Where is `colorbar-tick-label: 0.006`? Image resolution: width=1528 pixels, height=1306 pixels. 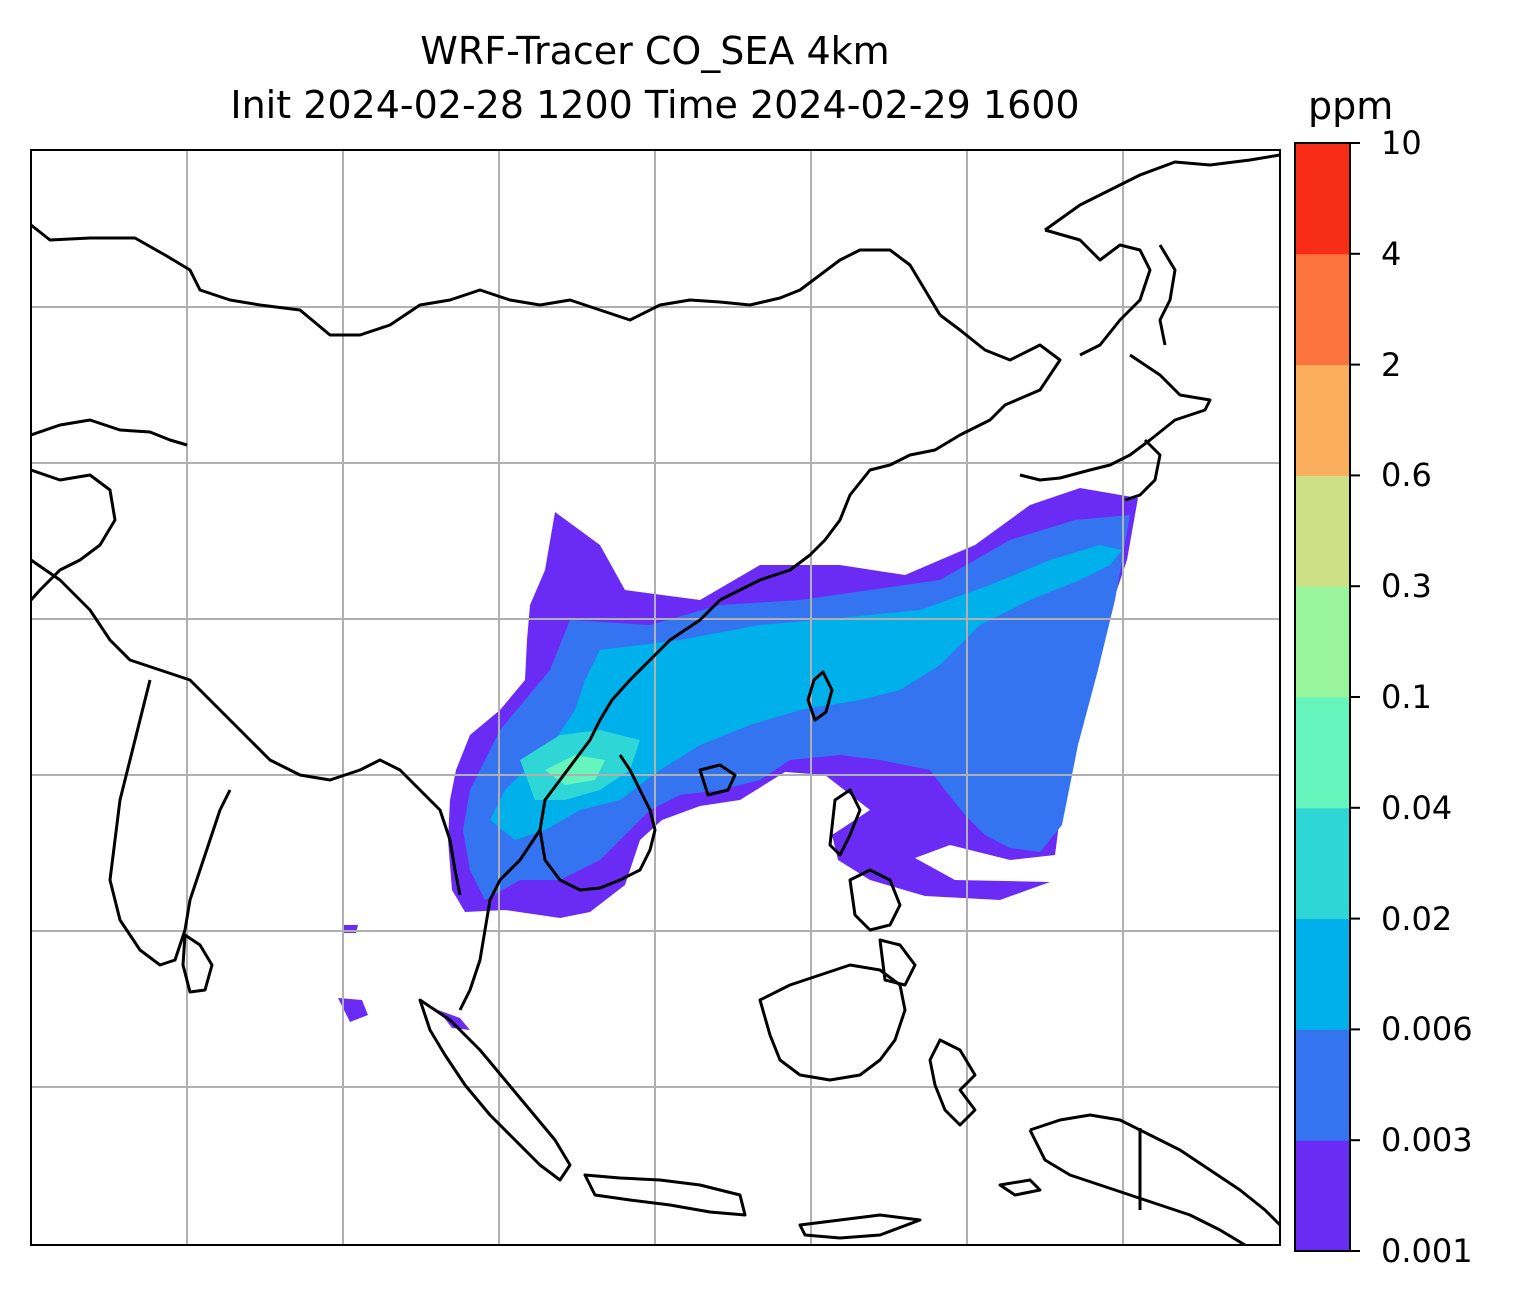 colorbar-tick-label: 0.006 is located at coordinates (1427, 1029).